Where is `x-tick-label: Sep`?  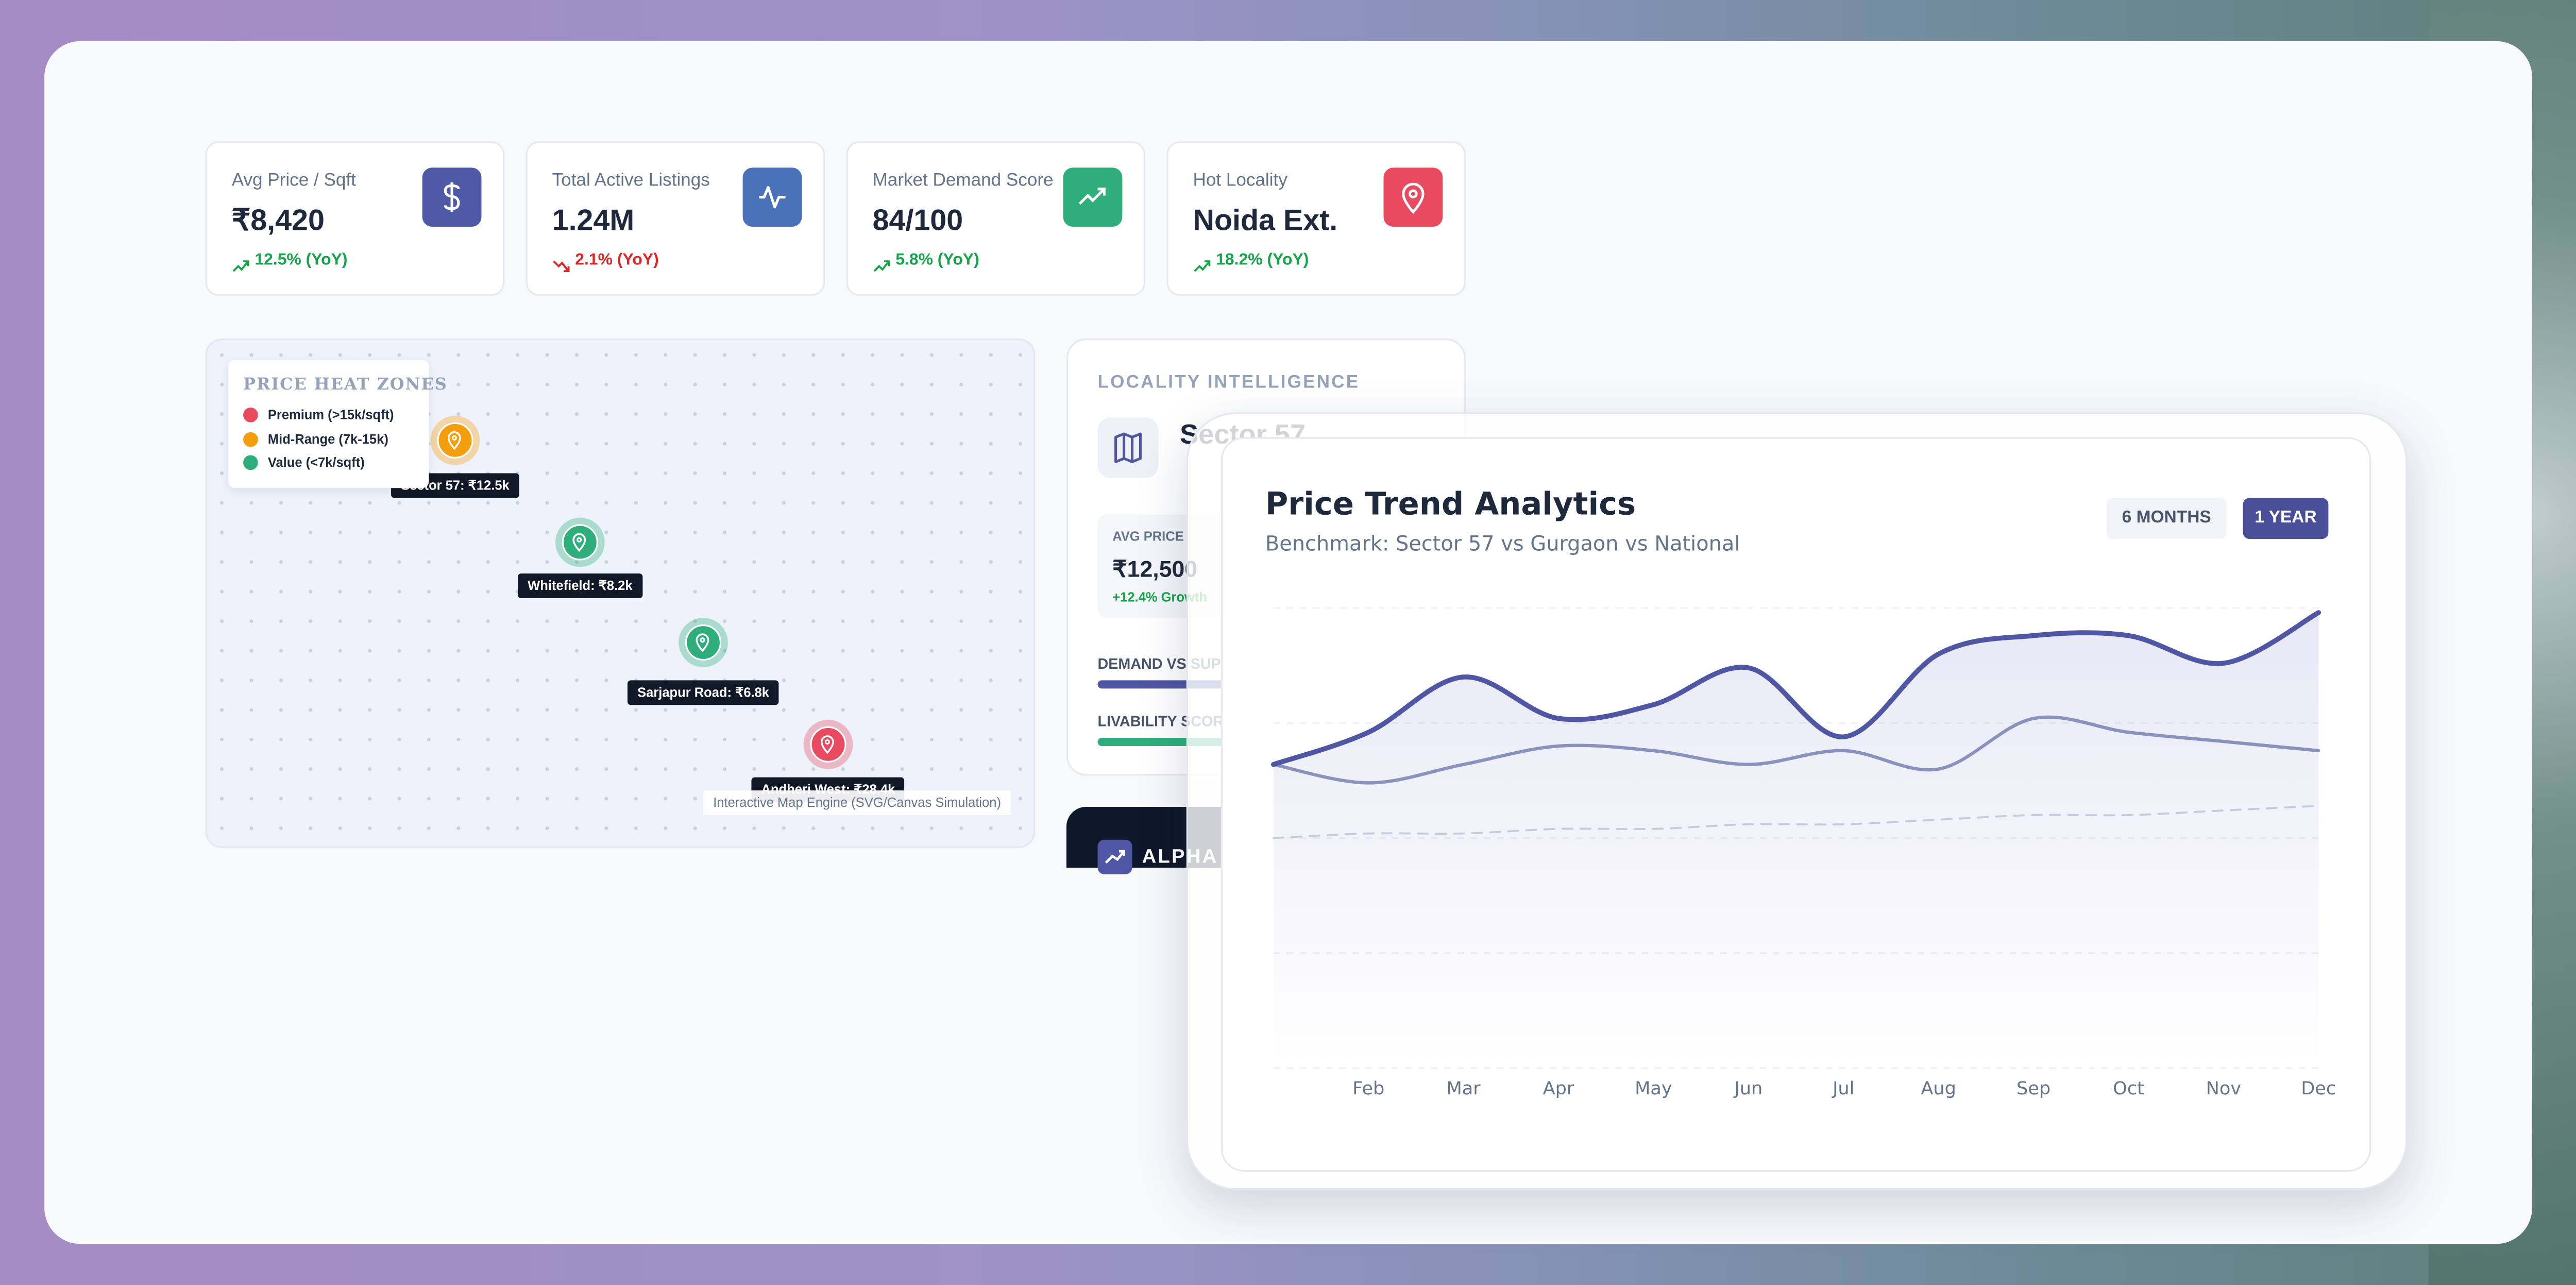 x-tick-label: Sep is located at coordinates (2033, 1088).